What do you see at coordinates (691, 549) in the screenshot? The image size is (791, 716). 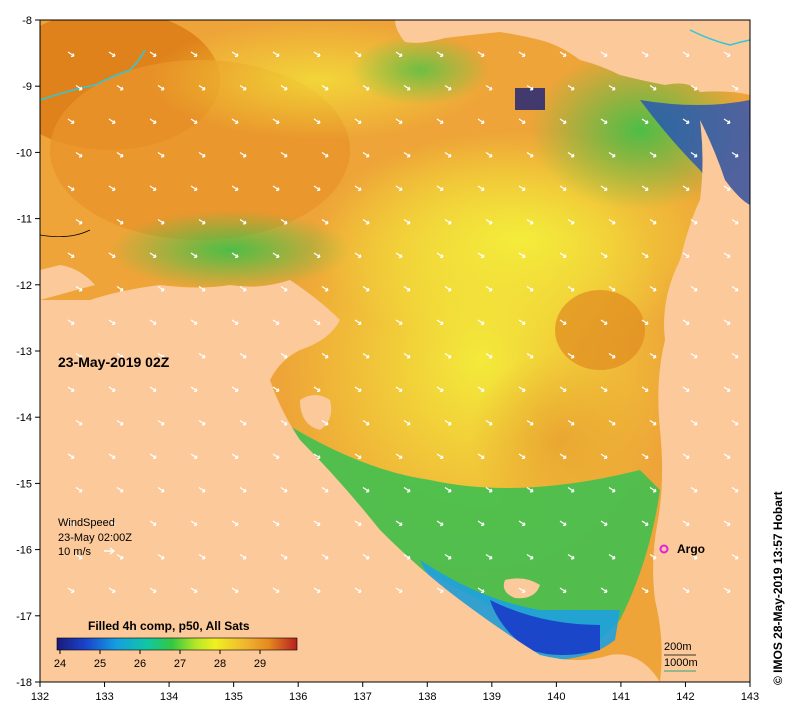 I see `argo-label: Argo` at bounding box center [691, 549].